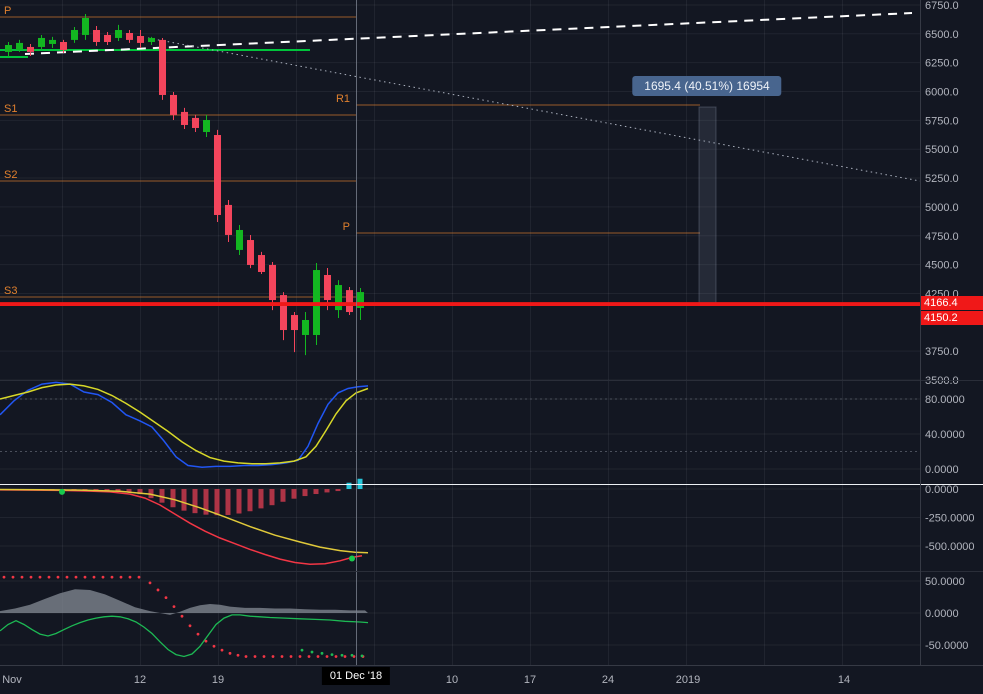 This screenshot has height=694, width=983. I want to click on pivot-label: R1, so click(343, 99).